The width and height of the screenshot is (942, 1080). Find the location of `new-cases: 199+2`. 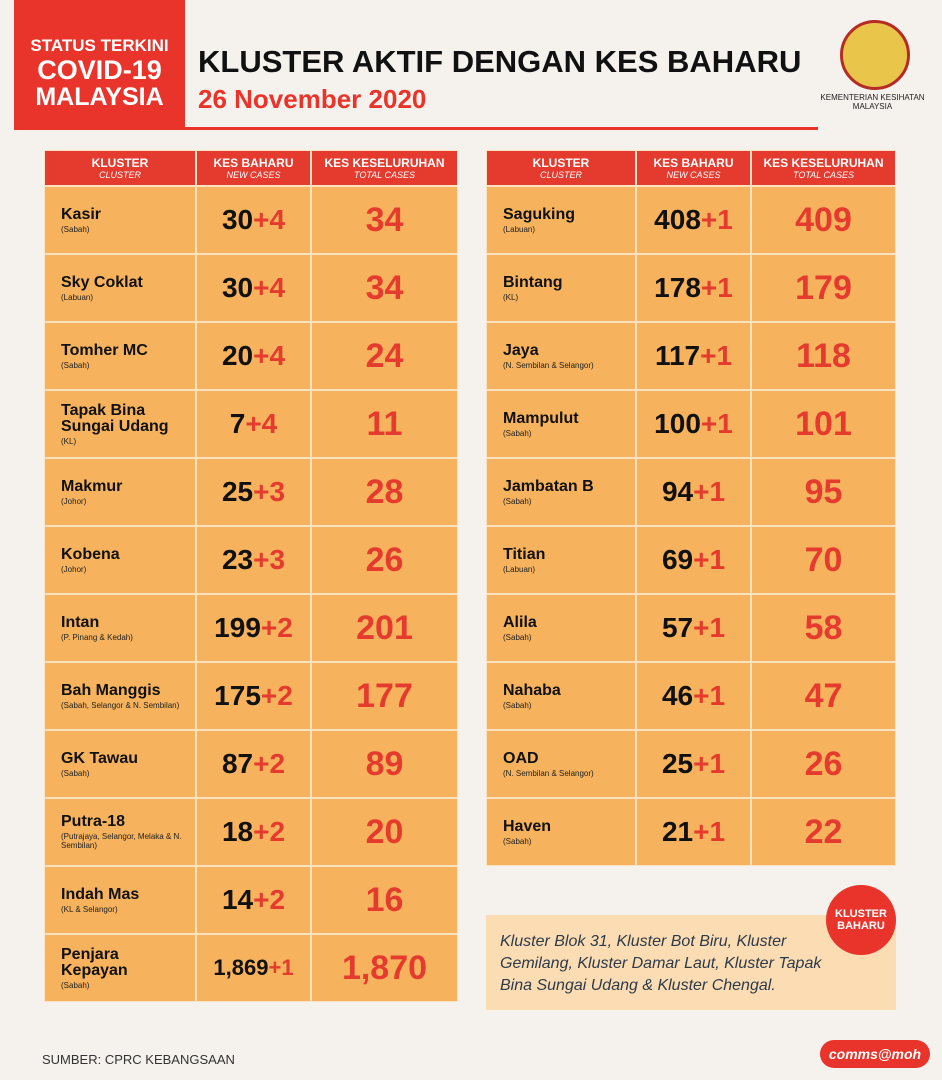

new-cases: 199+2 is located at coordinates (253, 628).